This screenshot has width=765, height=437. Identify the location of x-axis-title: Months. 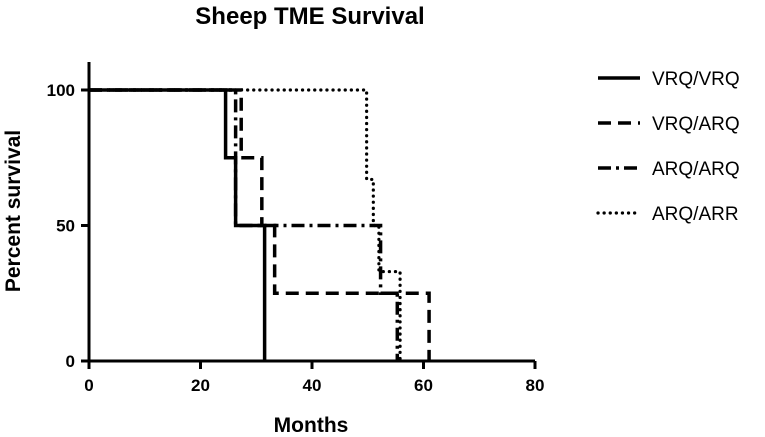
(311, 425).